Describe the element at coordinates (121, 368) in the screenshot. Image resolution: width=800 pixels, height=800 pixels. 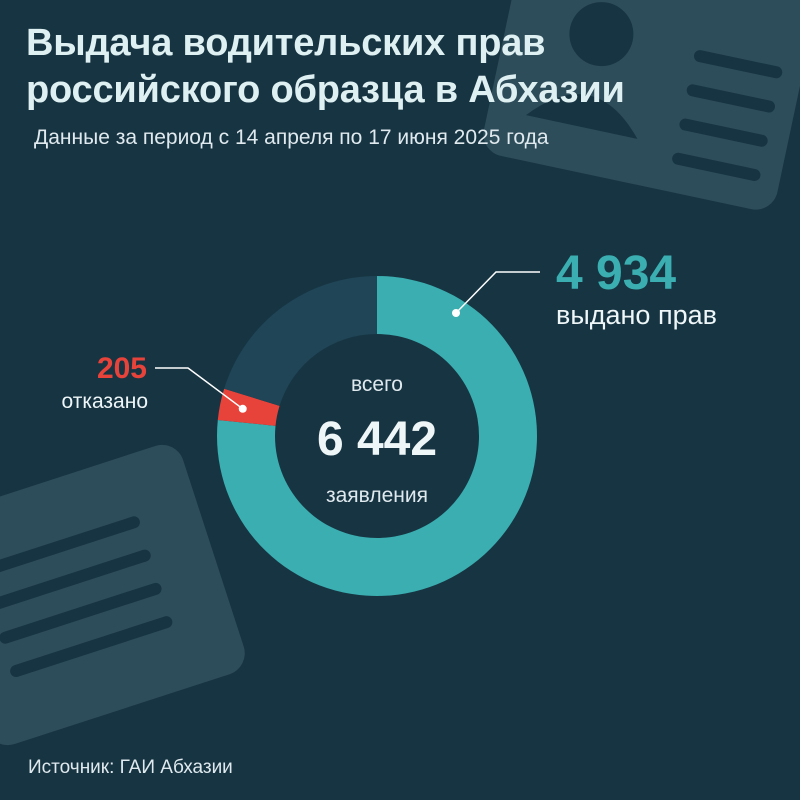
I see `refused-value-label: 205` at that location.